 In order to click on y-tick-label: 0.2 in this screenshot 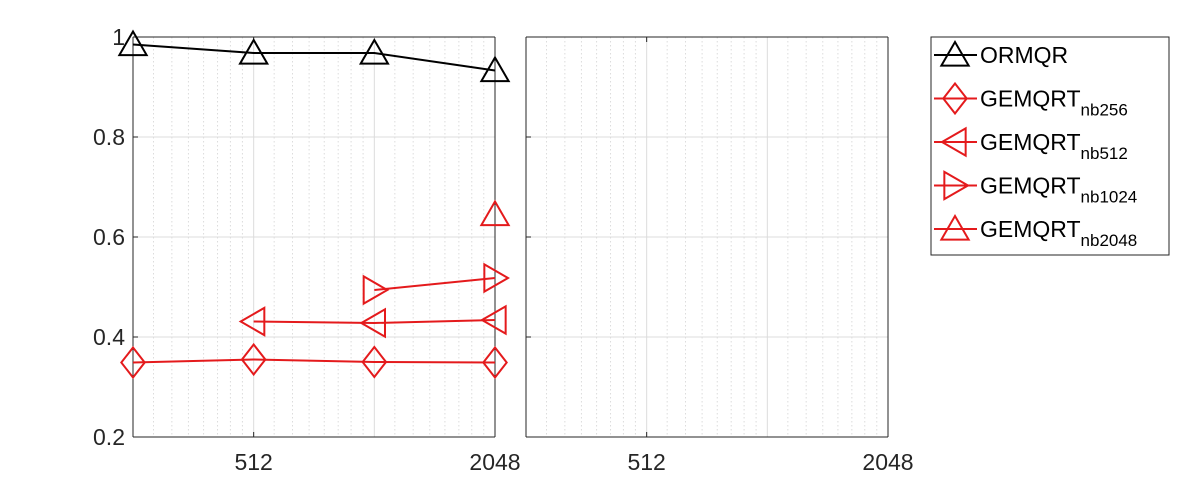, I will do `click(109, 437)`.